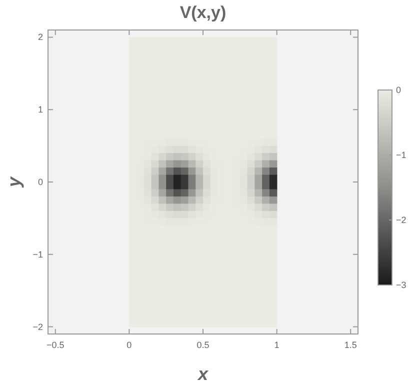  What do you see at coordinates (37, 254) in the screenshot?
I see `y-tick-label: −1` at bounding box center [37, 254].